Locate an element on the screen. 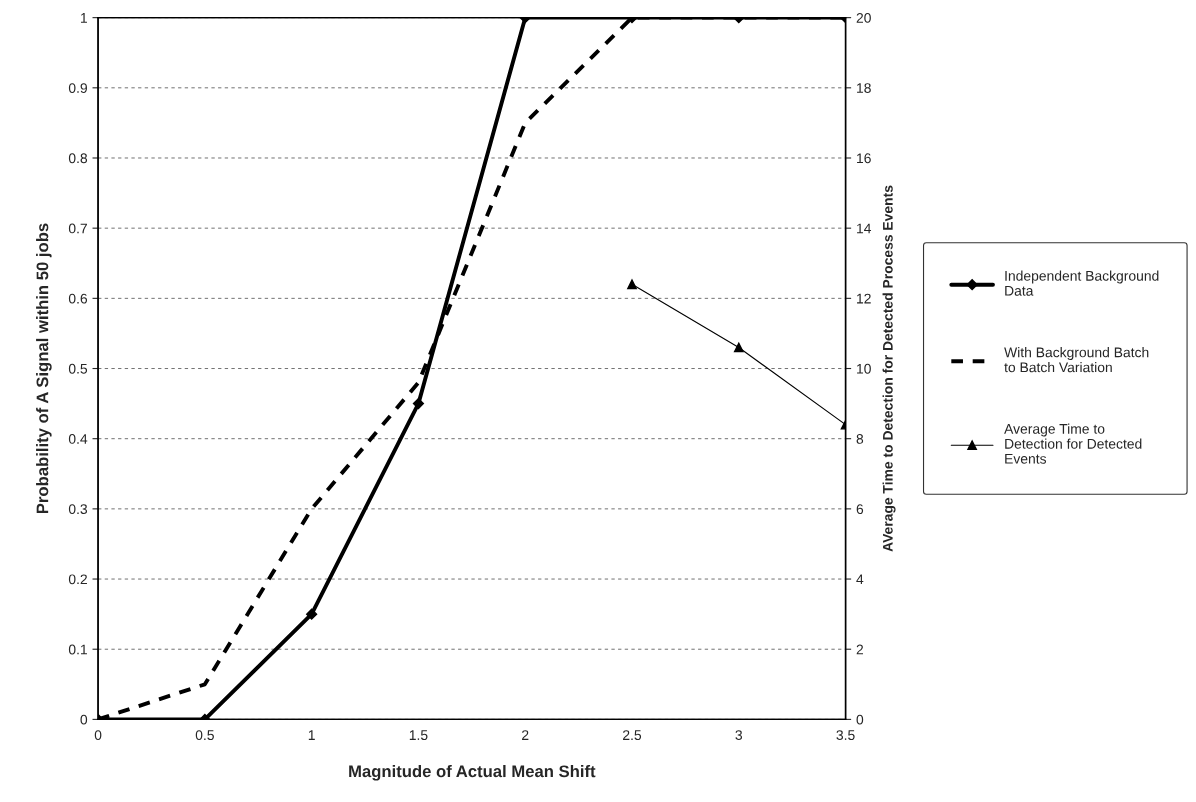 The image size is (1196, 802). legend-label: Independent Background Data is located at coordinates (1082, 283).